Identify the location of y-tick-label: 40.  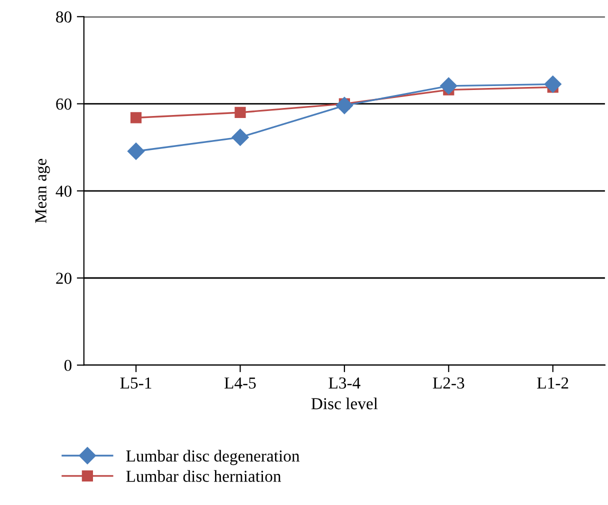
(64, 191).